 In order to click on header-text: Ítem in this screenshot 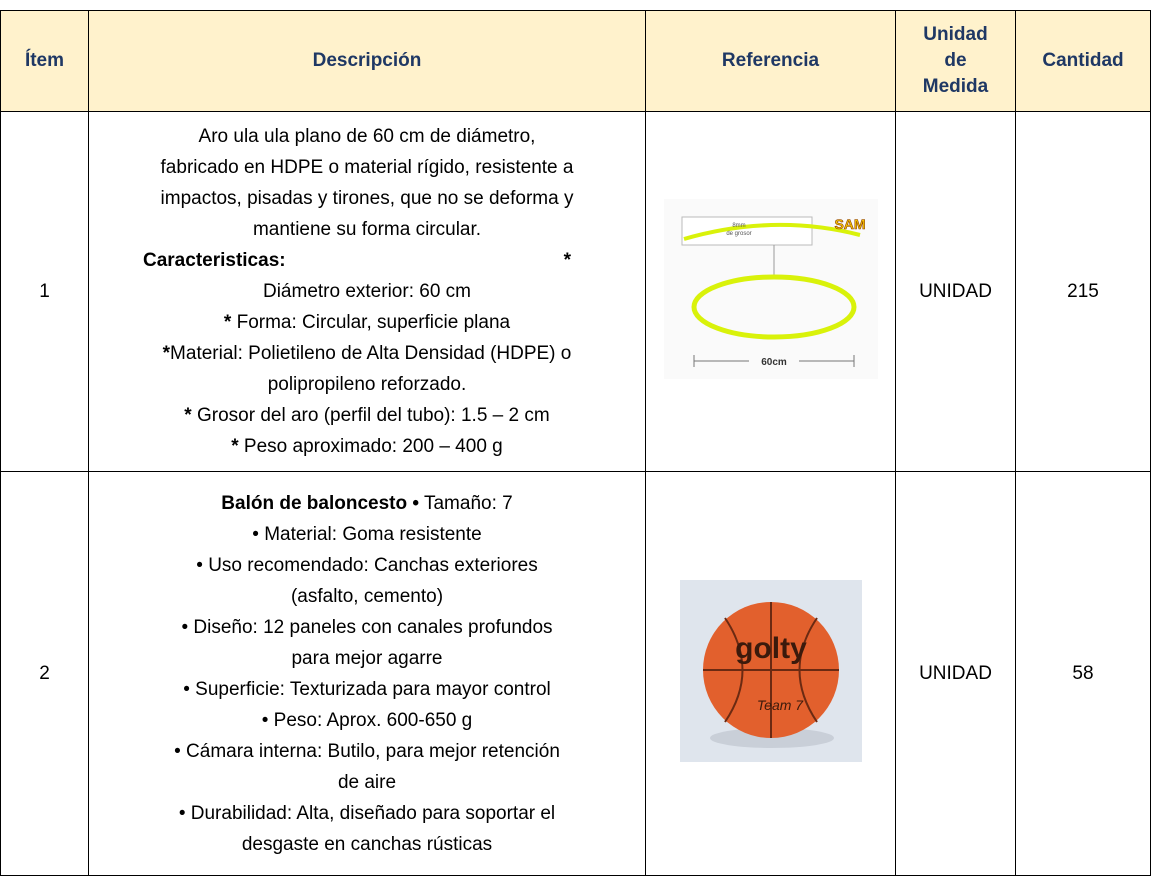, I will do `click(44, 60)`.